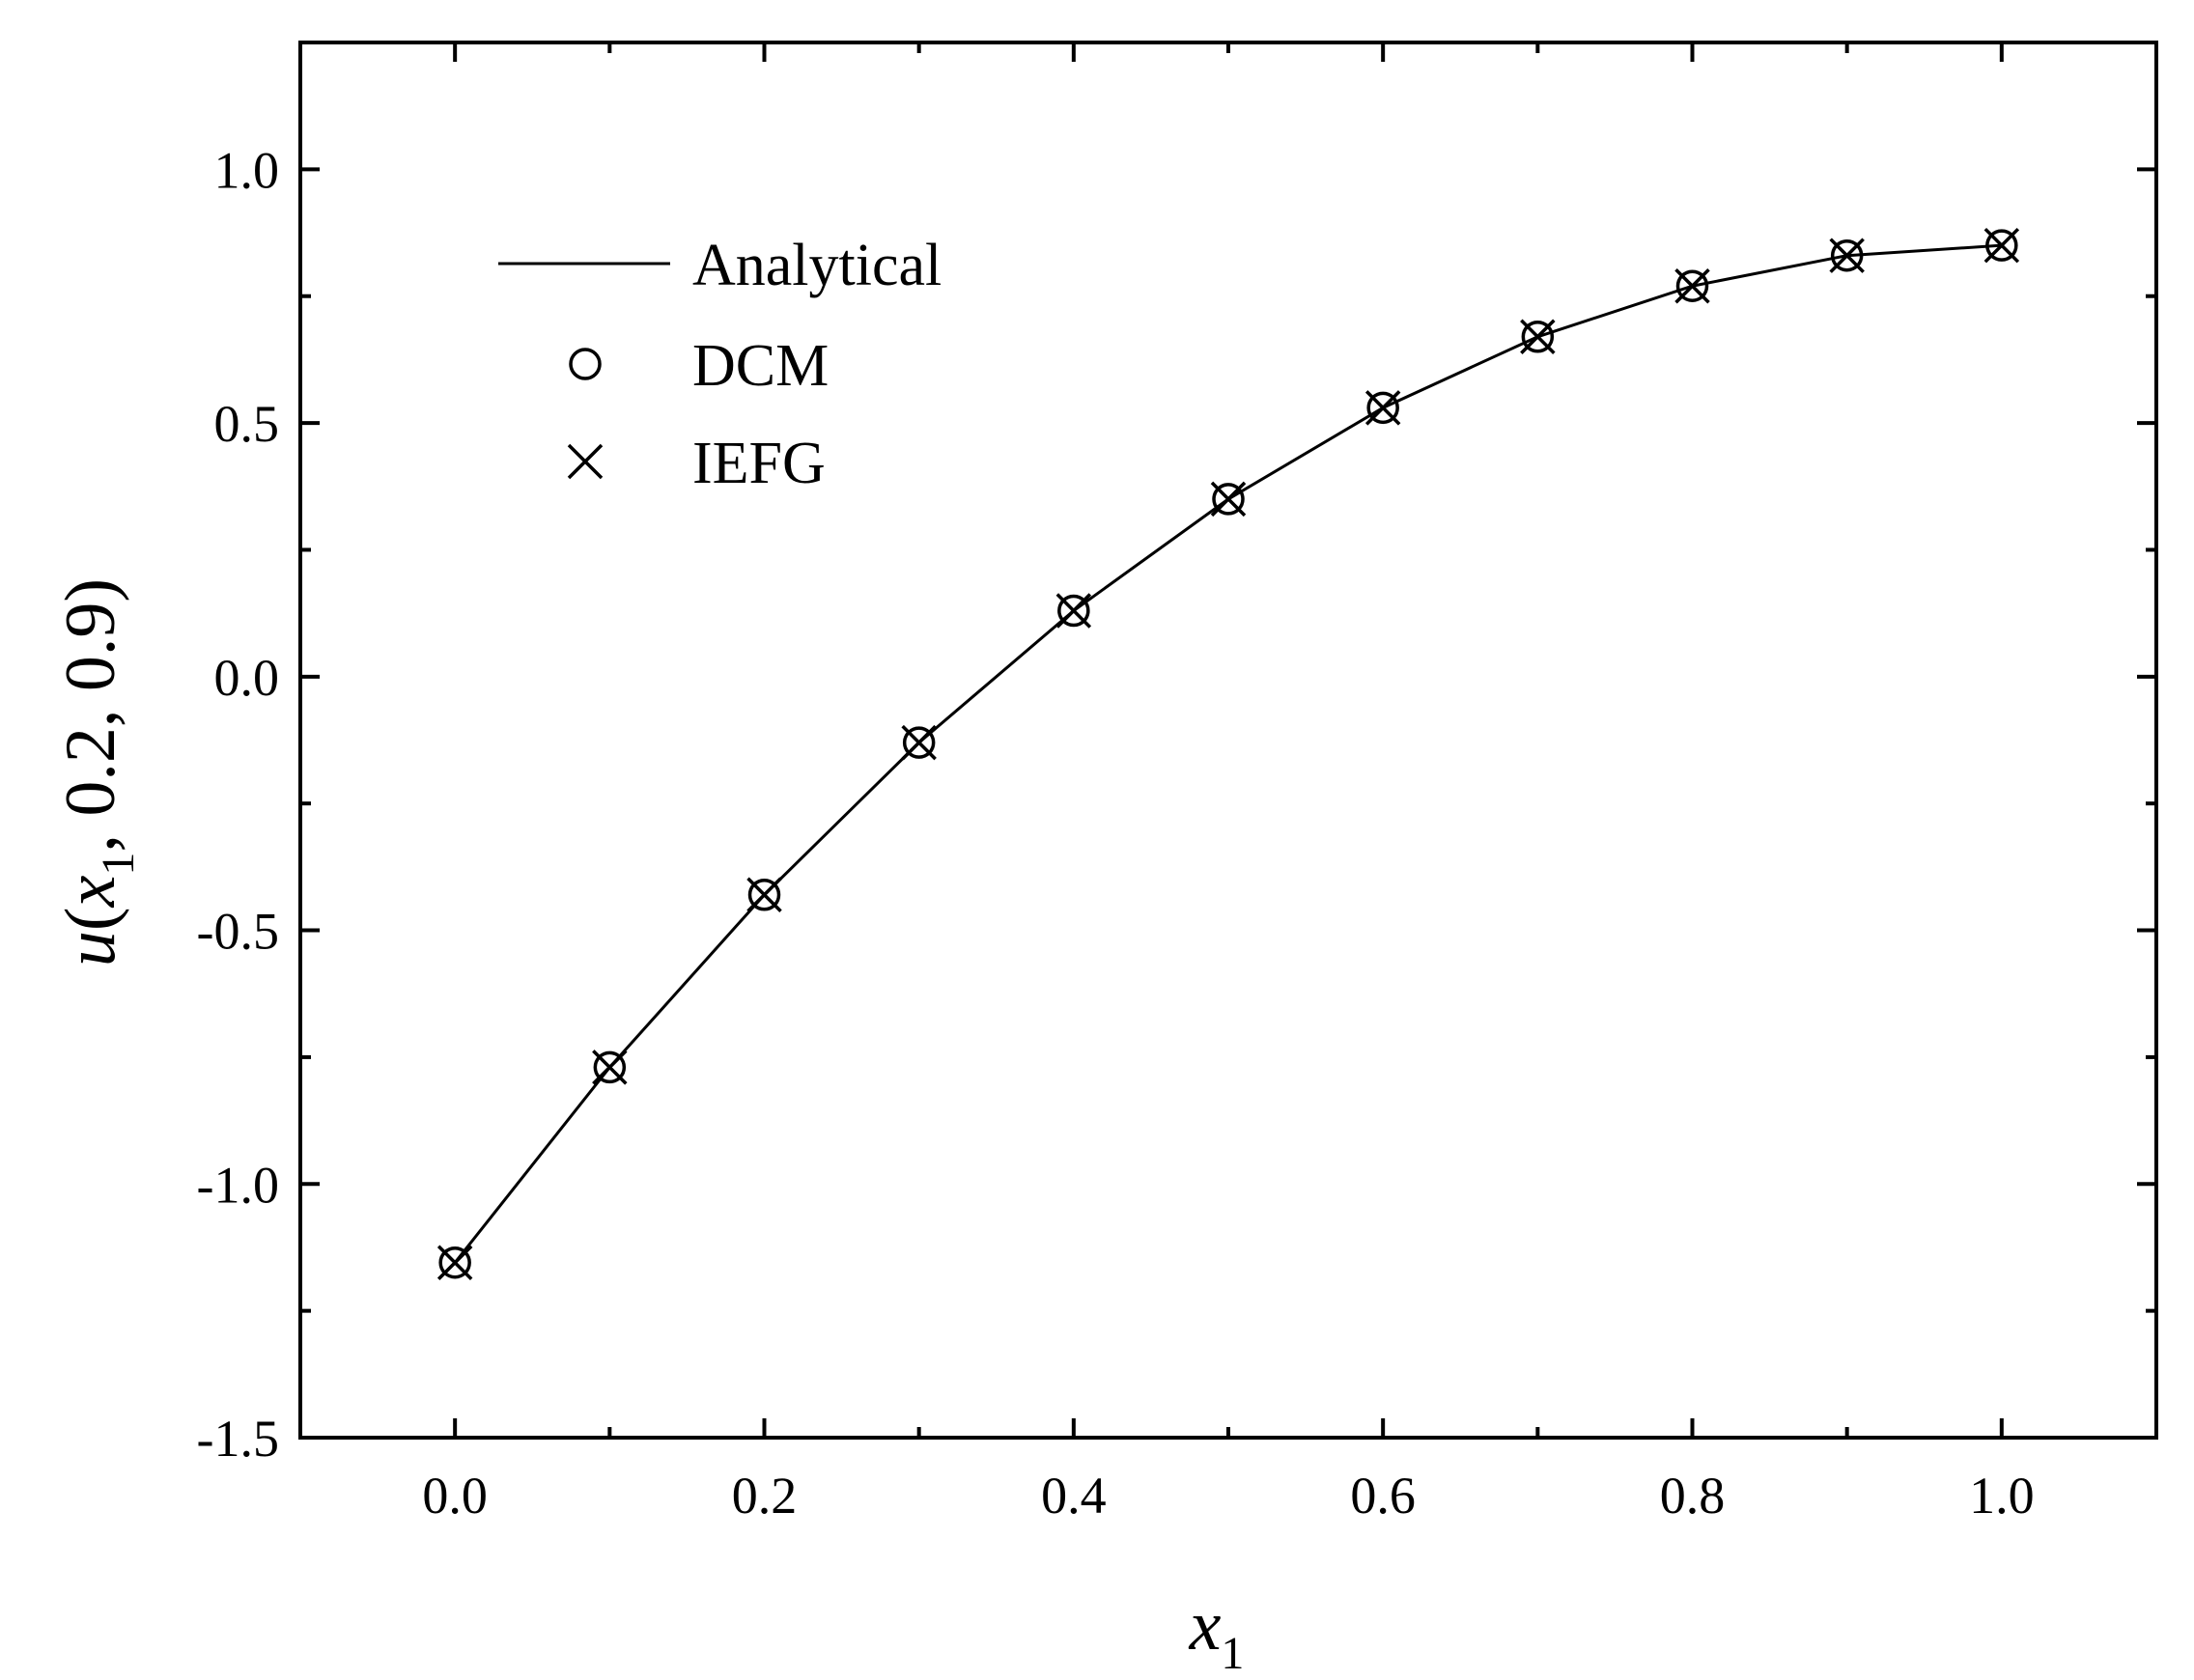 The image size is (2194, 1680). What do you see at coordinates (247, 424) in the screenshot?
I see `y-tick-label: 0.5` at bounding box center [247, 424].